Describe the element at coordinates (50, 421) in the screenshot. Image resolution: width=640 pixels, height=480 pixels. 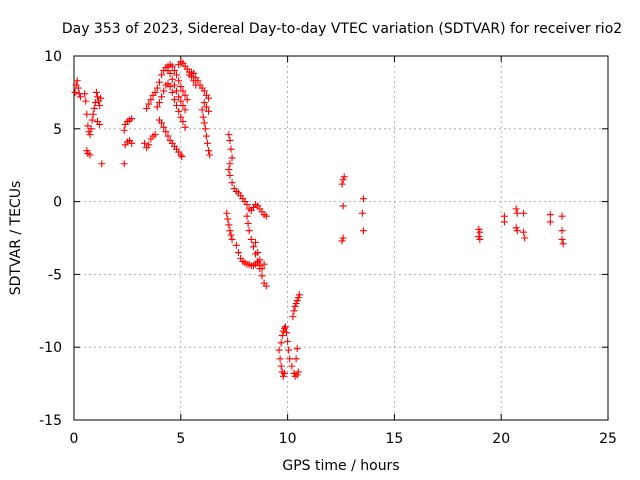
I see `y-tick-label: -15` at that location.